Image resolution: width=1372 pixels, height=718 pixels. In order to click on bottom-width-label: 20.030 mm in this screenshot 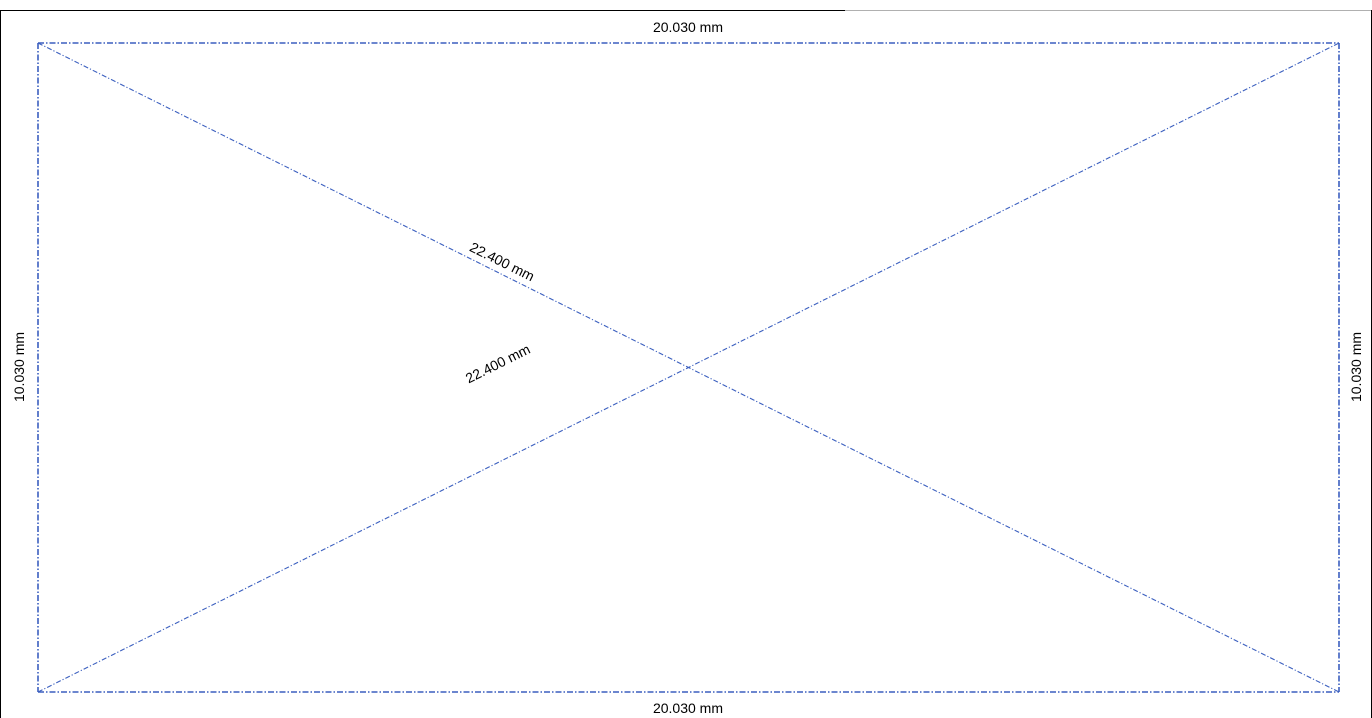, I will do `click(688, 708)`.